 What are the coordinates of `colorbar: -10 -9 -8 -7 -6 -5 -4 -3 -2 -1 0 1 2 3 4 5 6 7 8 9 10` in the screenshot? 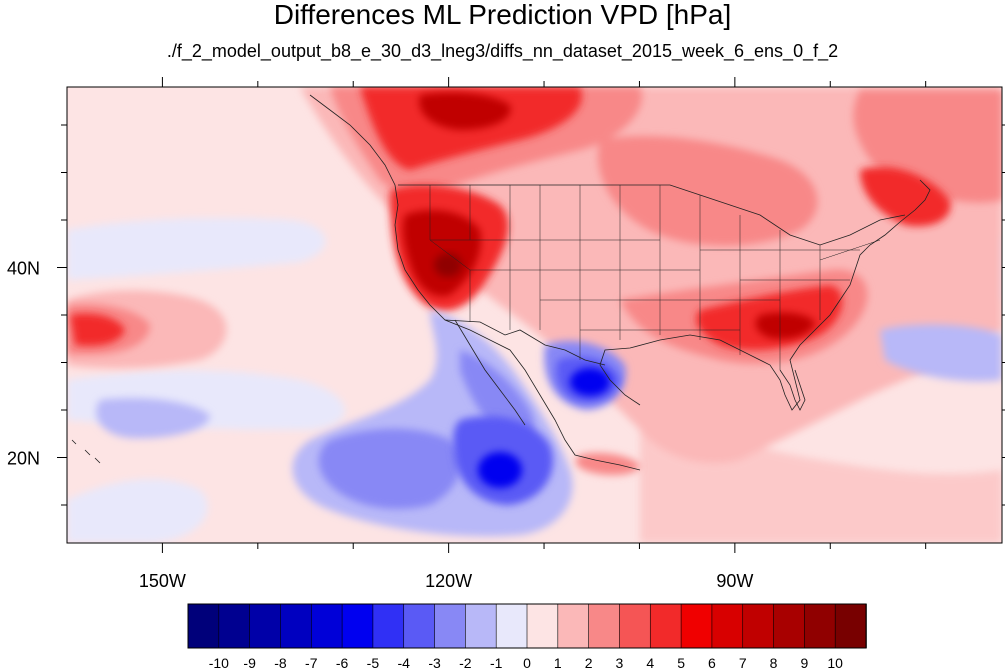 It's located at (527, 637).